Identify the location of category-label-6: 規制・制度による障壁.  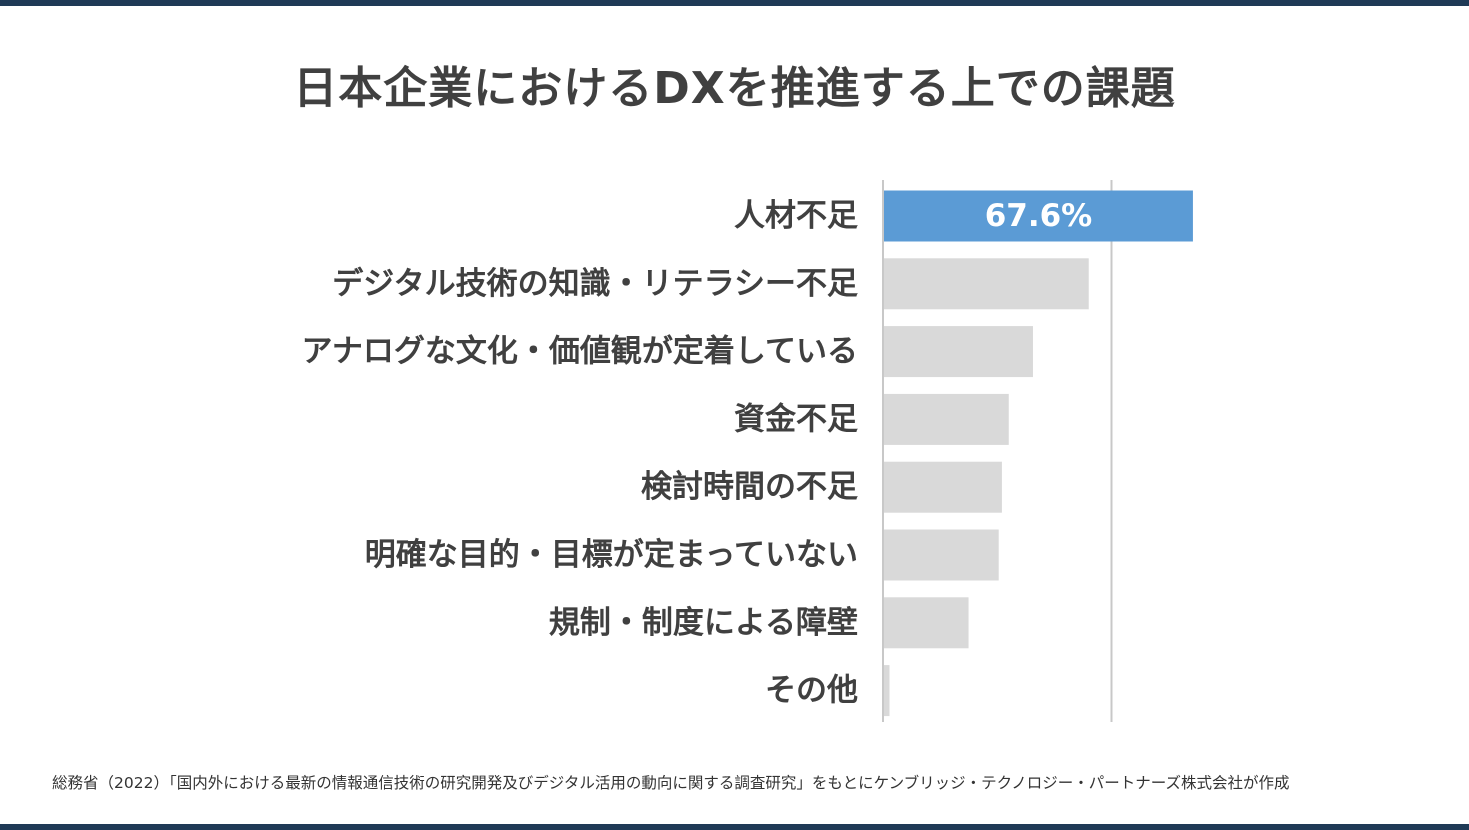
(703, 623).